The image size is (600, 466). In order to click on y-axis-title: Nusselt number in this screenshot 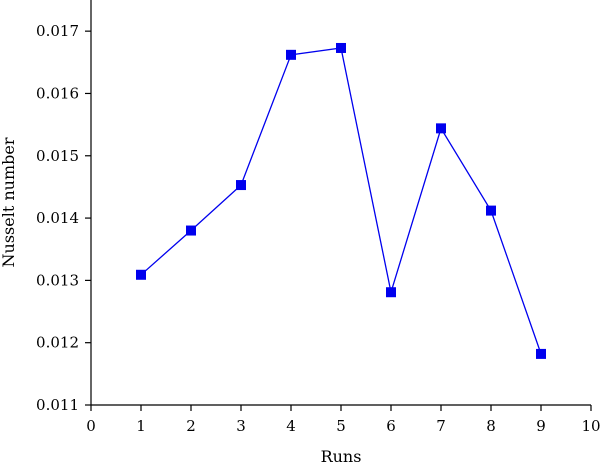, I will do `click(9, 202)`.